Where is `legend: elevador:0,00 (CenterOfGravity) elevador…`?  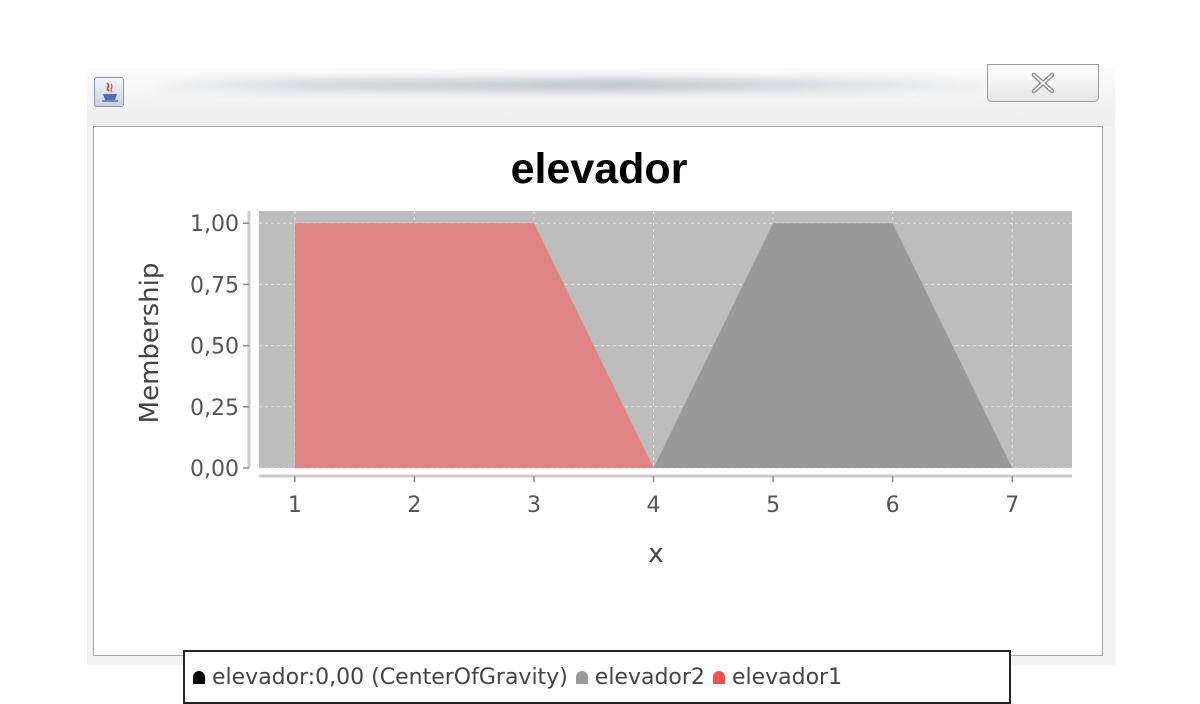 legend: elevador:0,00 (CenterOfGravity) elevador… is located at coordinates (597, 677).